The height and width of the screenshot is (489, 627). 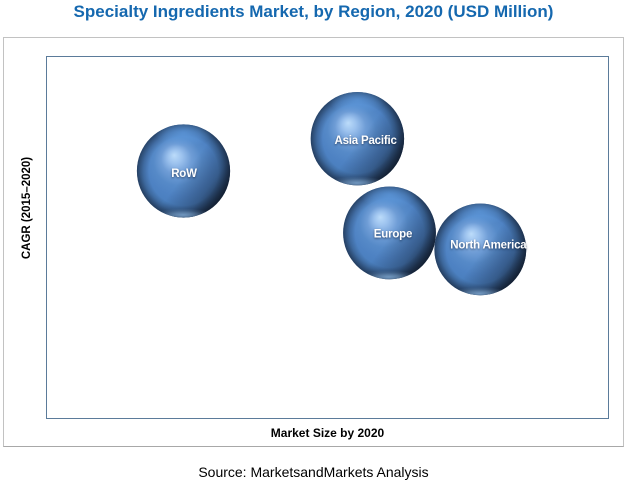 What do you see at coordinates (393, 235) in the screenshot?
I see `svg-text: Europe` at bounding box center [393, 235].